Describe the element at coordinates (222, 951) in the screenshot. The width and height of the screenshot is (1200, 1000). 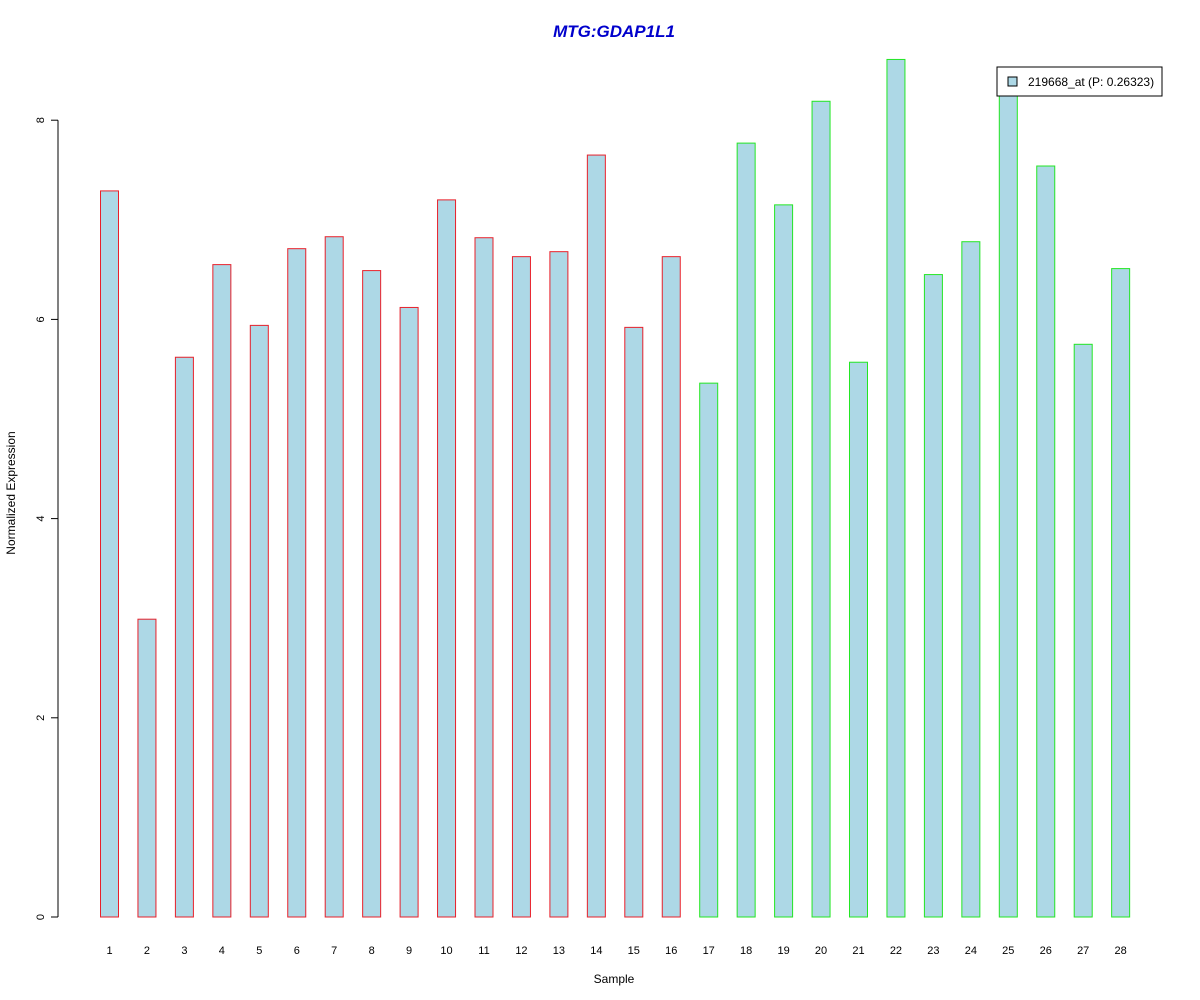
I see `x-tick-label: 4` at that location.